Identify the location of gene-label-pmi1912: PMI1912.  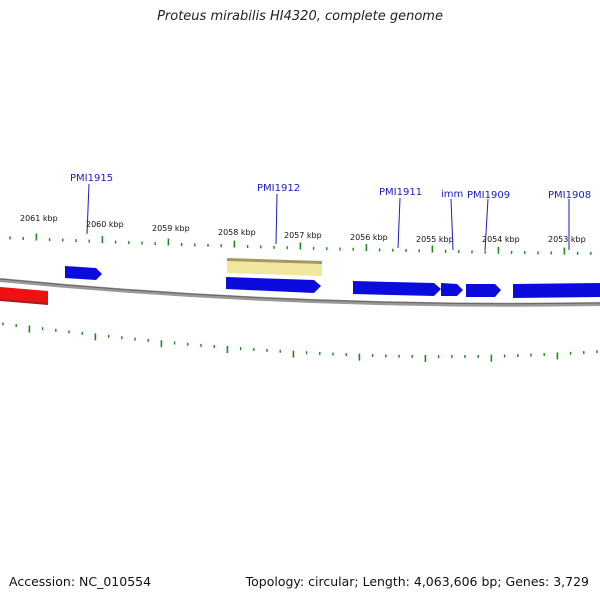
(278, 188).